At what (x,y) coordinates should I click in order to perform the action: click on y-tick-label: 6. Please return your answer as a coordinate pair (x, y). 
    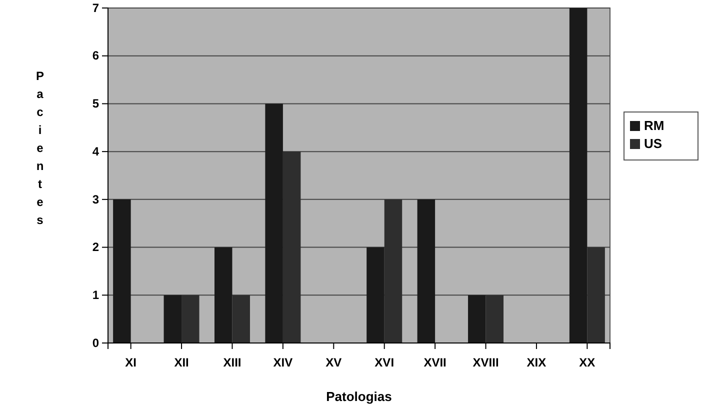
    Looking at the image, I should click on (96, 55).